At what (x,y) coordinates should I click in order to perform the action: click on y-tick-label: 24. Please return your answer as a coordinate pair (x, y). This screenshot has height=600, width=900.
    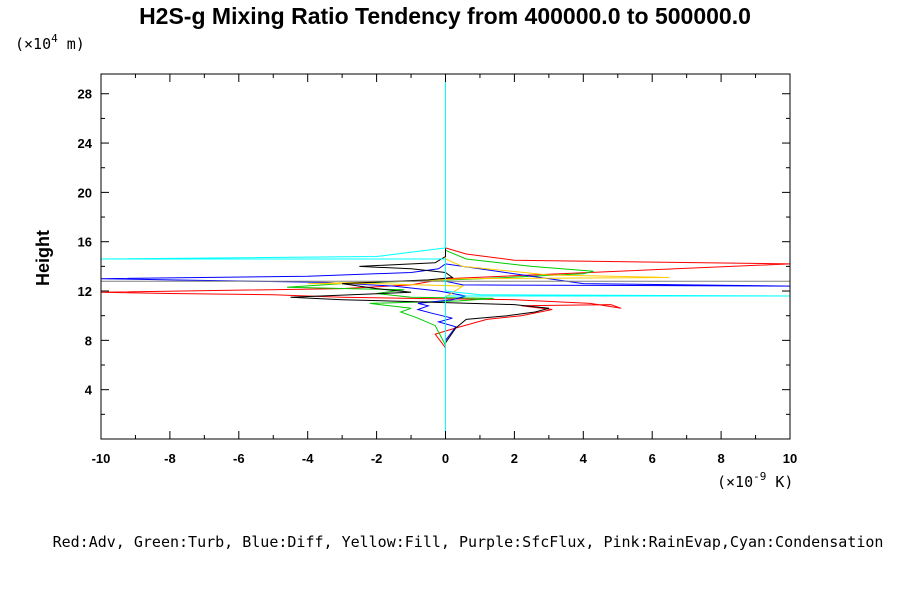
    Looking at the image, I should click on (85, 143).